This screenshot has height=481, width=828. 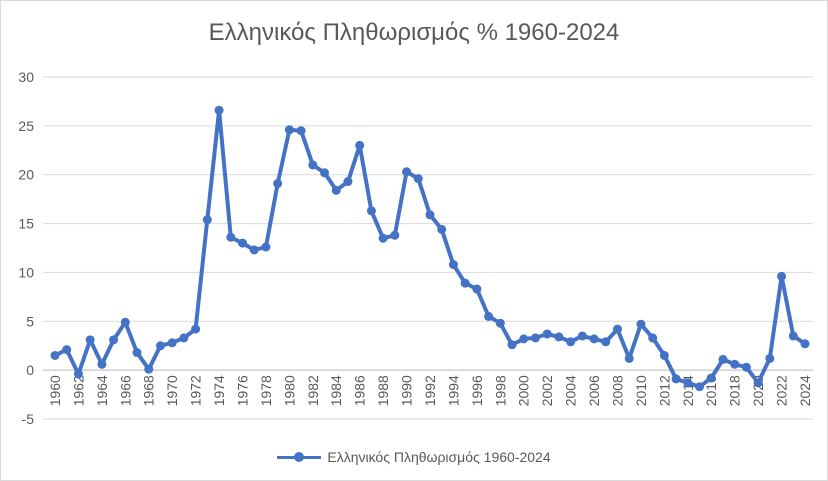 I want to click on x-tick-label: 1990, so click(x=407, y=390).